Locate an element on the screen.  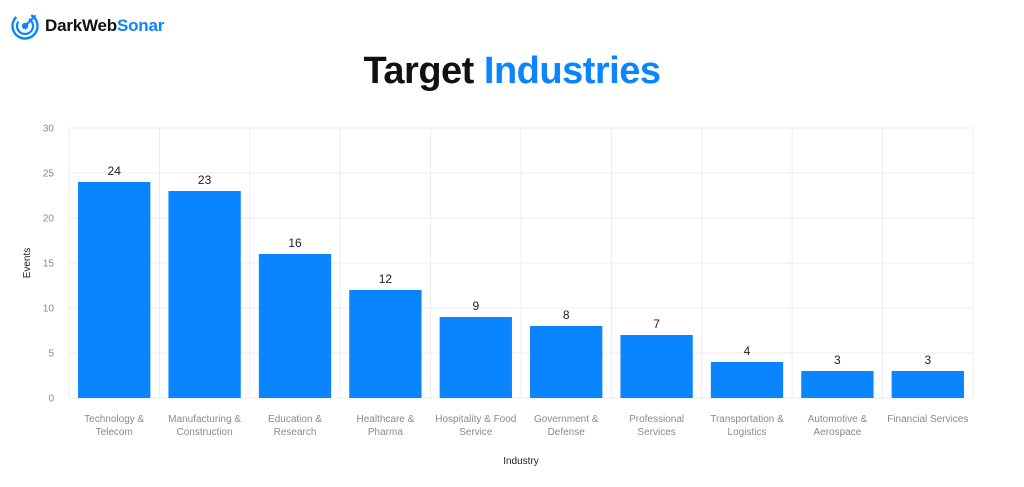
y-tick-label: 5 is located at coordinates (51, 354).